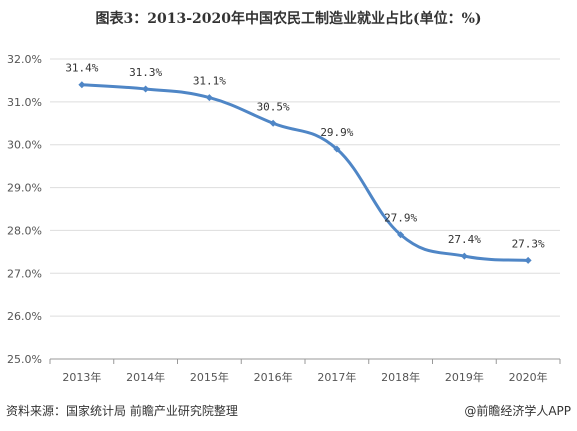  Describe the element at coordinates (24, 273) in the screenshot. I see `y-tick-label: 27.0%` at that location.